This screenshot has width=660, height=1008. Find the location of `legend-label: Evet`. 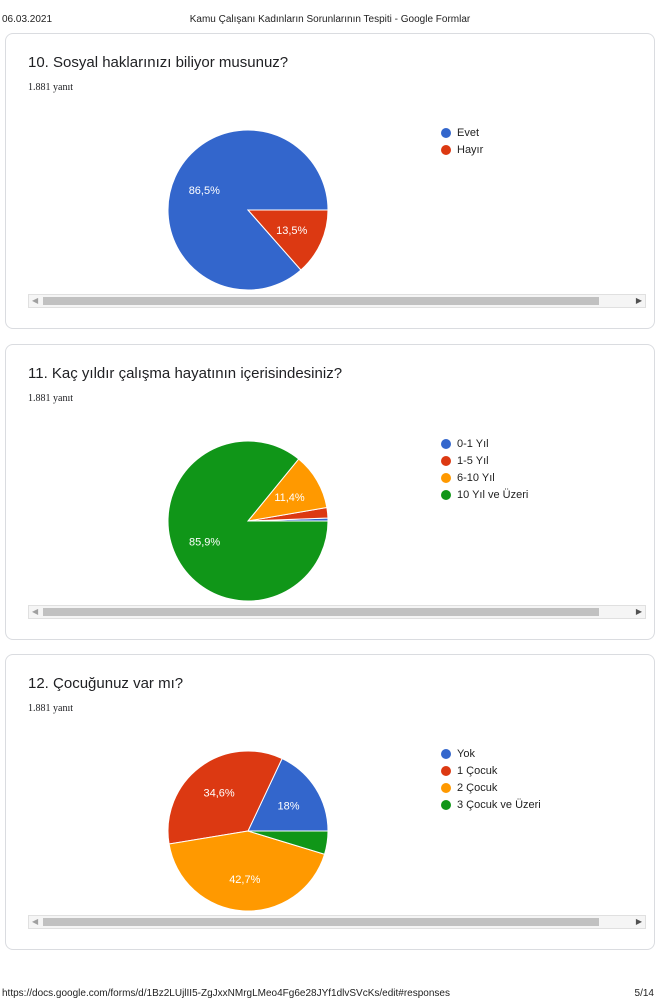

legend-label: Evet is located at coordinates (468, 132).